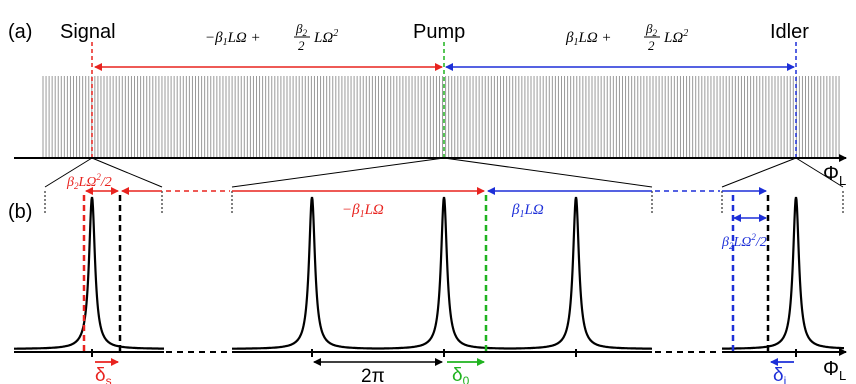 This screenshot has width=856, height=384. I want to click on delta-i-label: δi, so click(779, 374).